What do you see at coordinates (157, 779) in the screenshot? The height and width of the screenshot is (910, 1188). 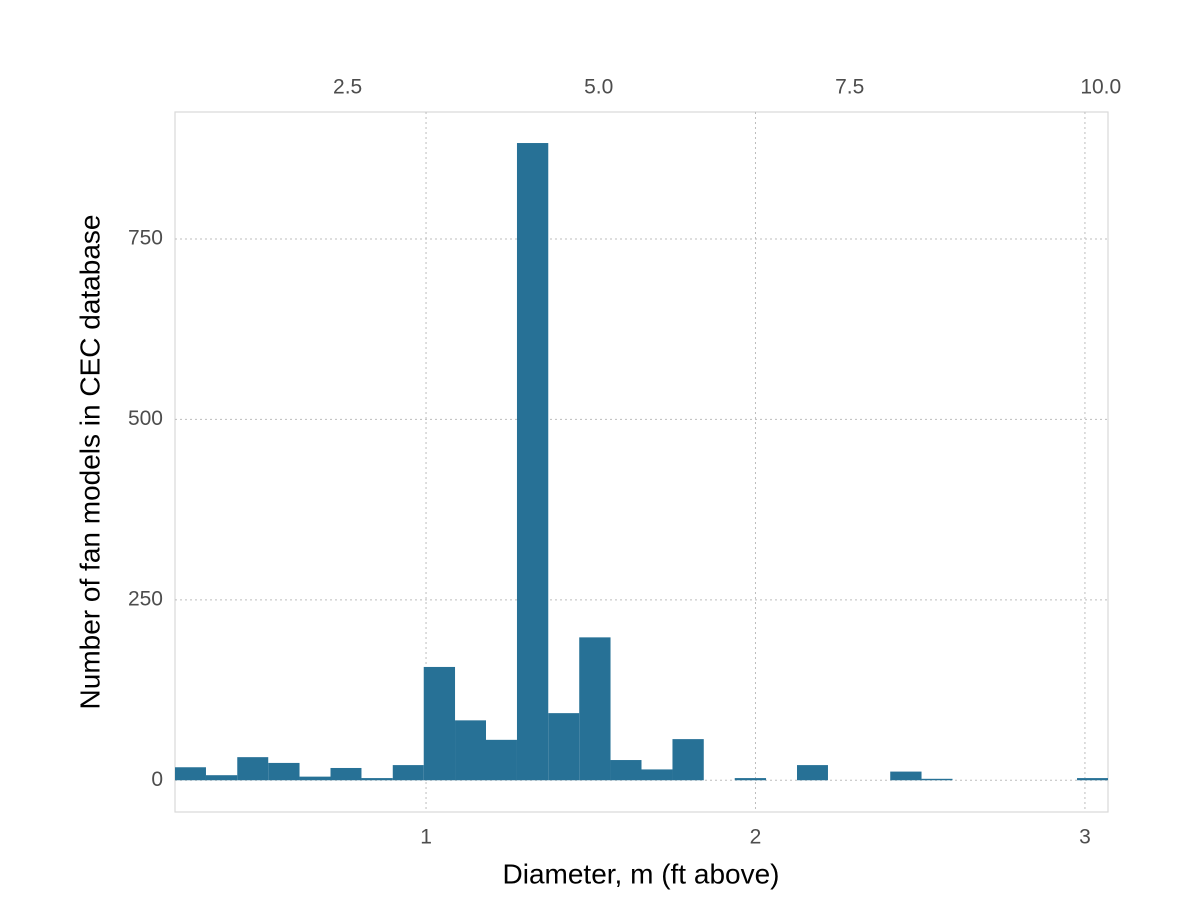 I see `y-tick-label: 0` at bounding box center [157, 779].